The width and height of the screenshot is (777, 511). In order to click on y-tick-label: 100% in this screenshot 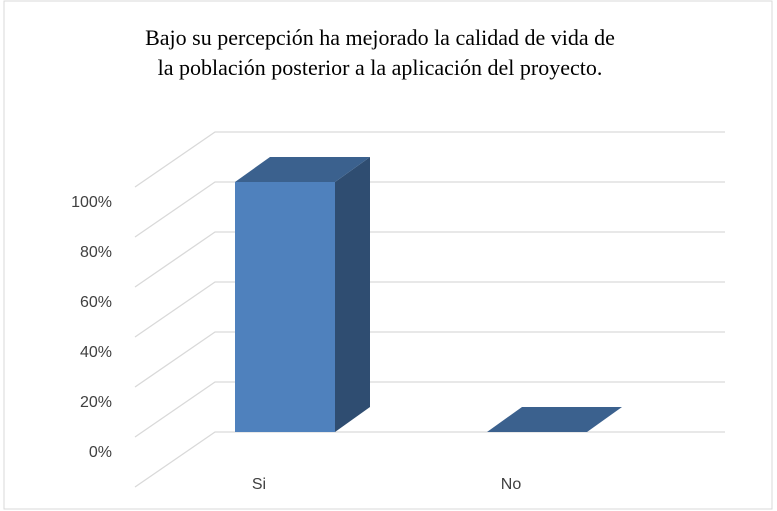, I will do `click(91, 202)`.